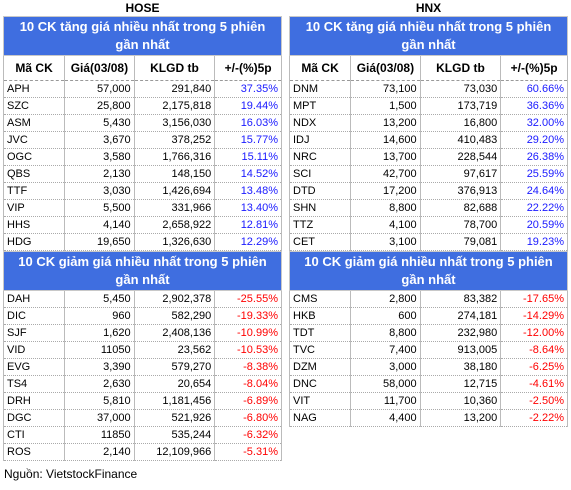  I want to click on data-row: EVG 3,390 579,270 -8.38%, so click(142, 367).